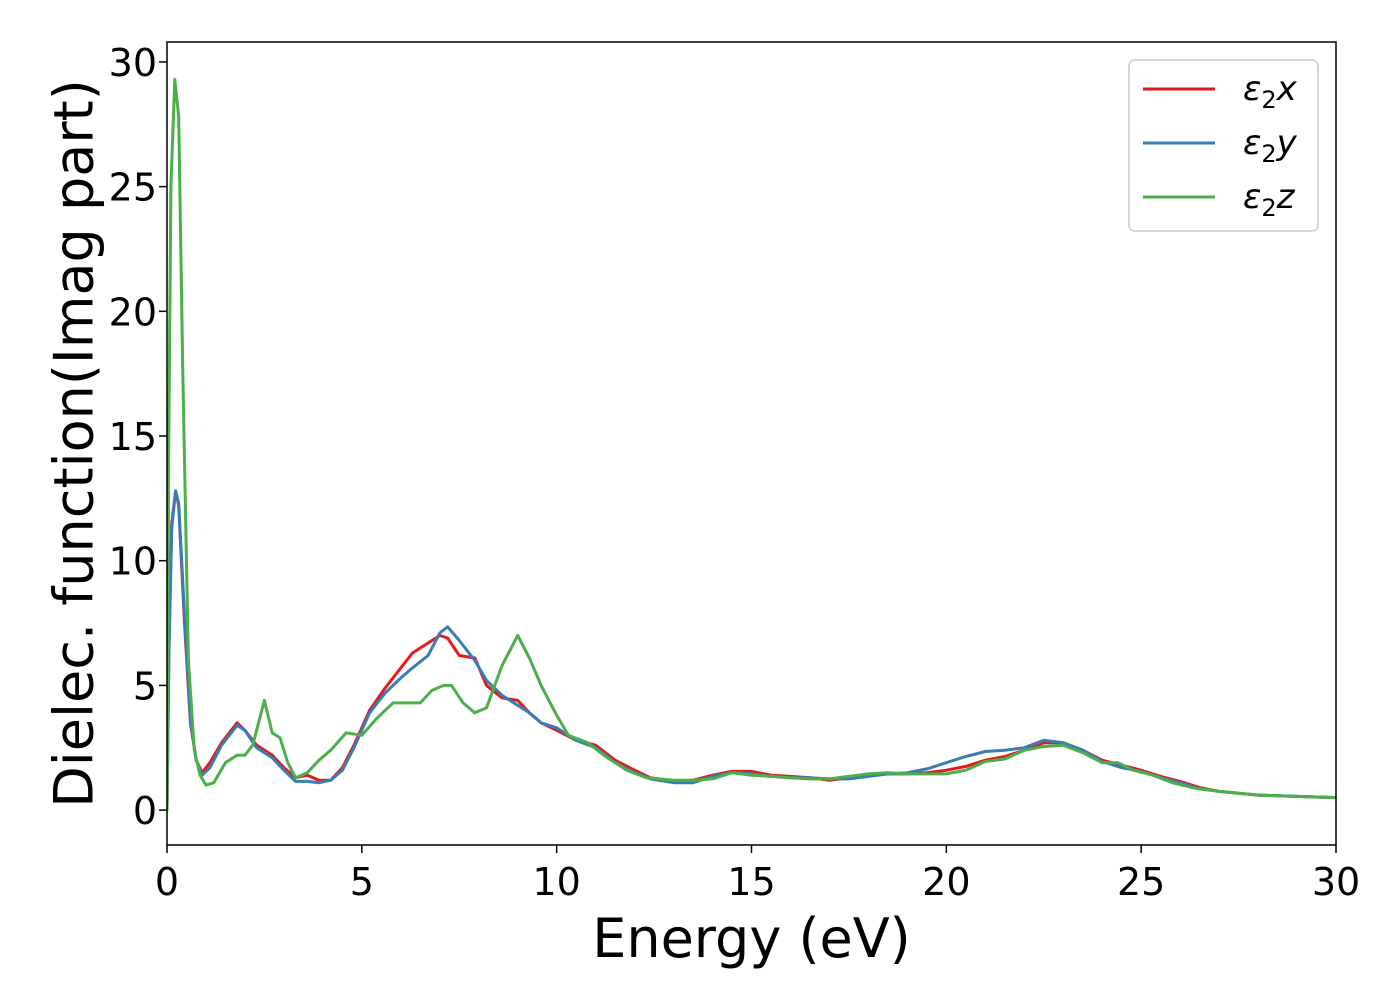 The image size is (1400, 1000). I want to click on y-tick-label: 0, so click(145, 811).